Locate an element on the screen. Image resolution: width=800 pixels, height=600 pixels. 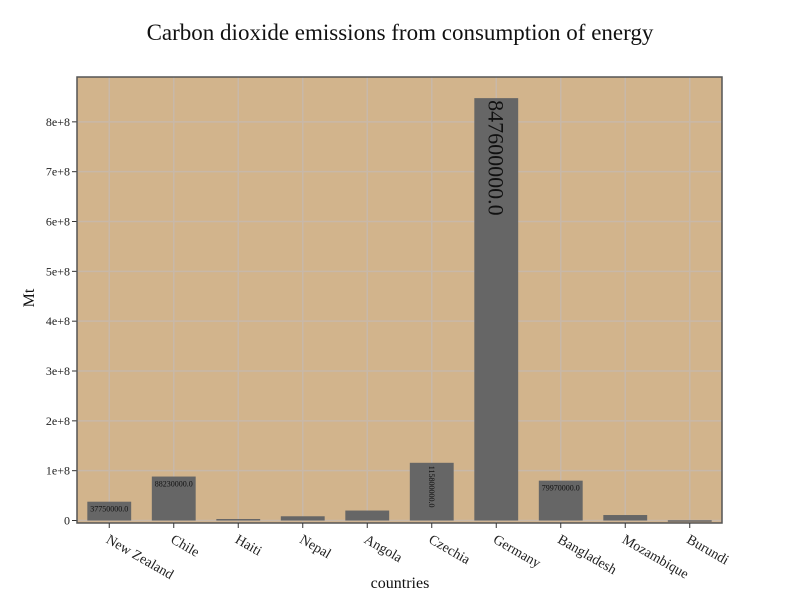
bar-mozambique is located at coordinates (625, 518).